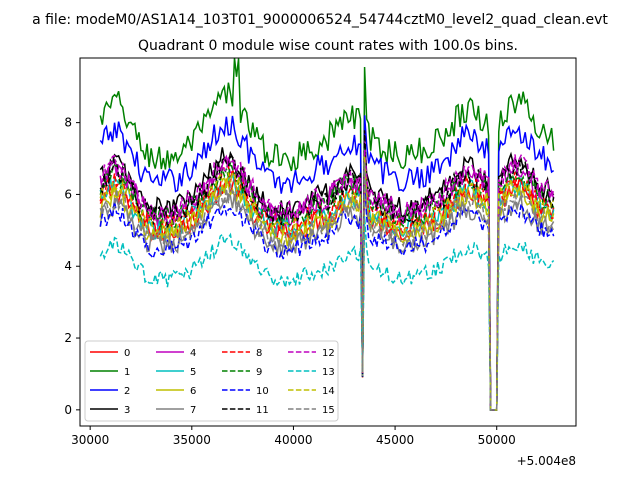  What do you see at coordinates (193, 353) in the screenshot?
I see `legend-label-4: 4` at bounding box center [193, 353].